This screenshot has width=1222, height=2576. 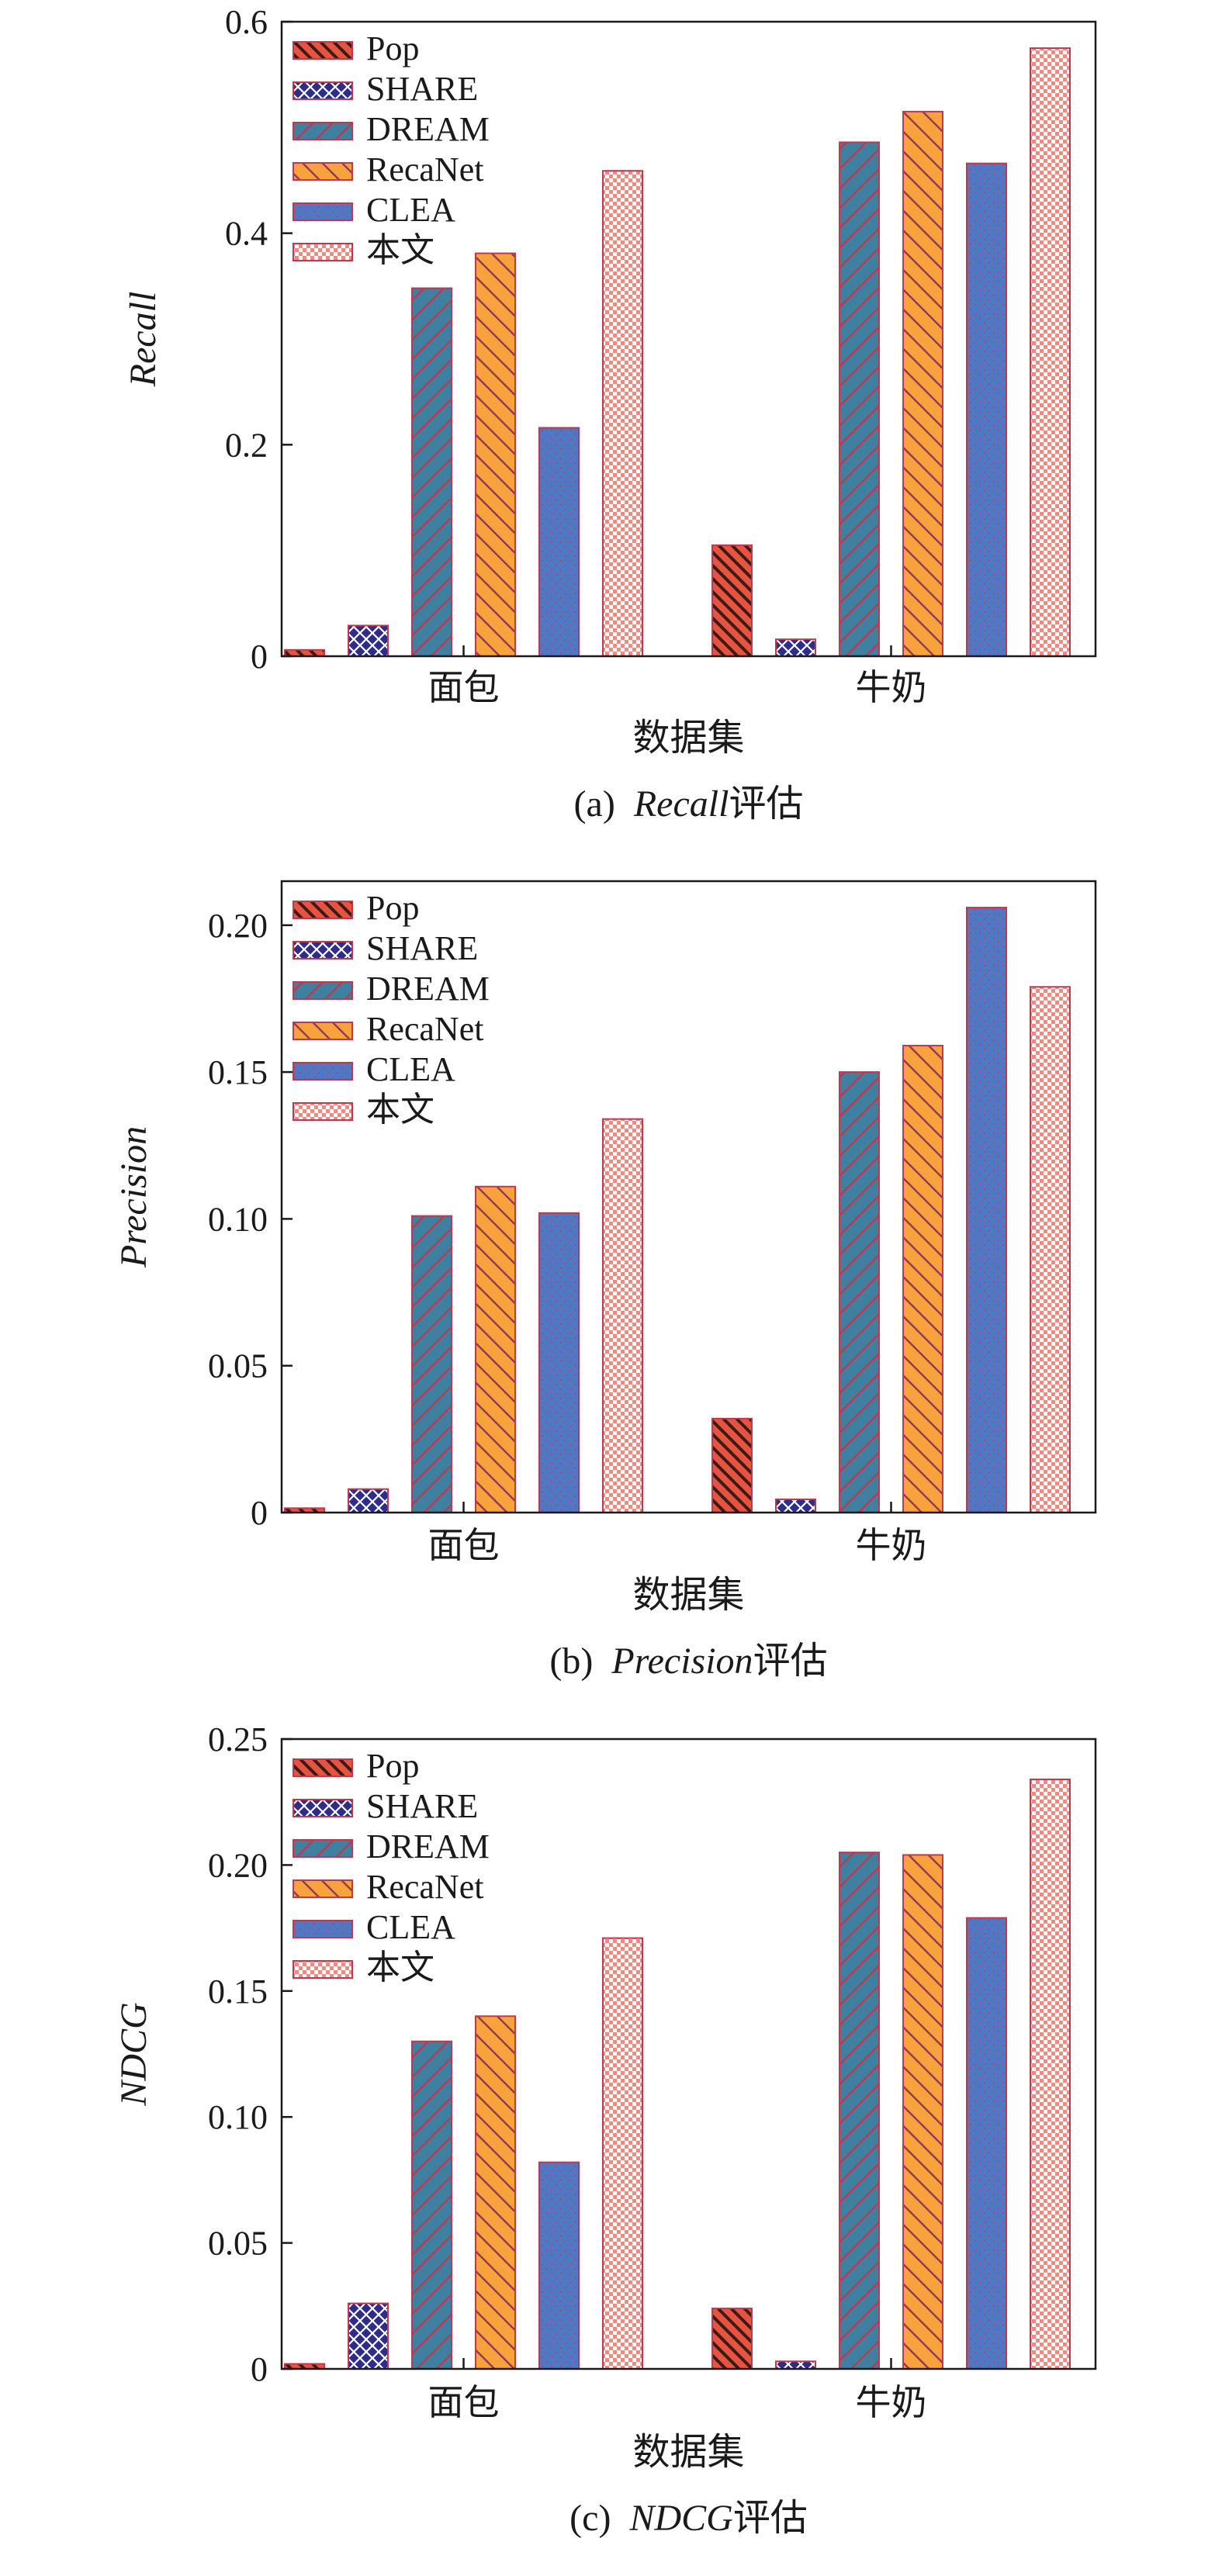 What do you see at coordinates (891, 2402) in the screenshot?
I see `x-category-label: 牛奶` at bounding box center [891, 2402].